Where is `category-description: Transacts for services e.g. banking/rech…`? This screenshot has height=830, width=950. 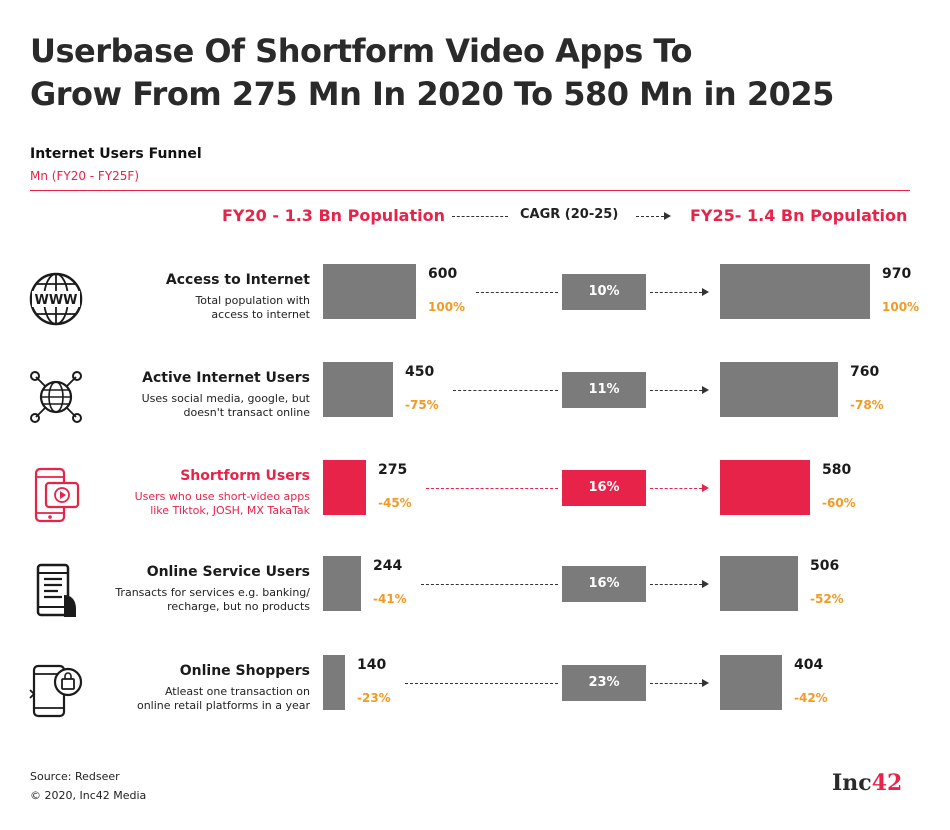
category-description: Transacts for services e.g. banking/rech… is located at coordinates (212, 600).